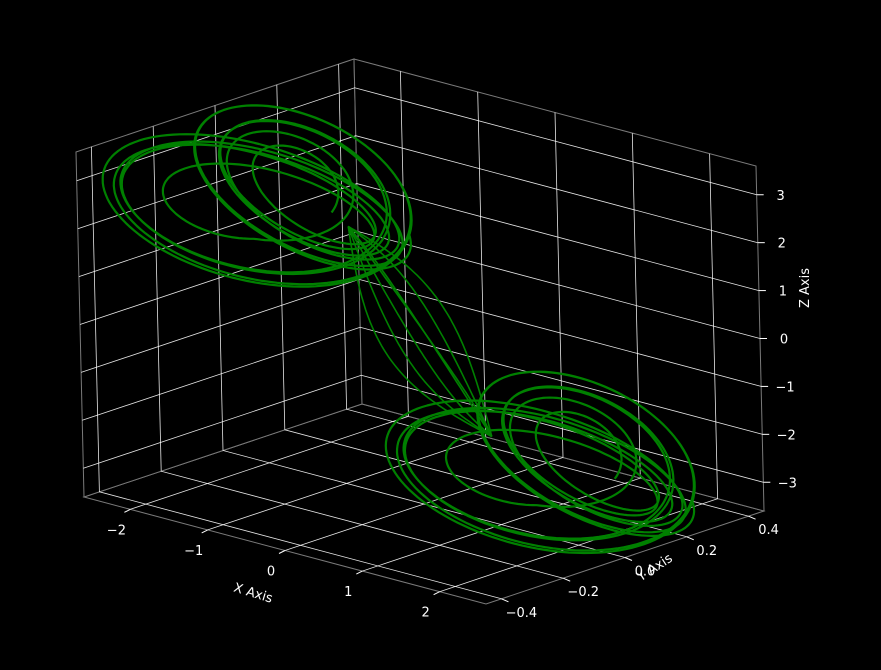  What do you see at coordinates (783, 292) in the screenshot?
I see `z-tick-label: 1` at bounding box center [783, 292].